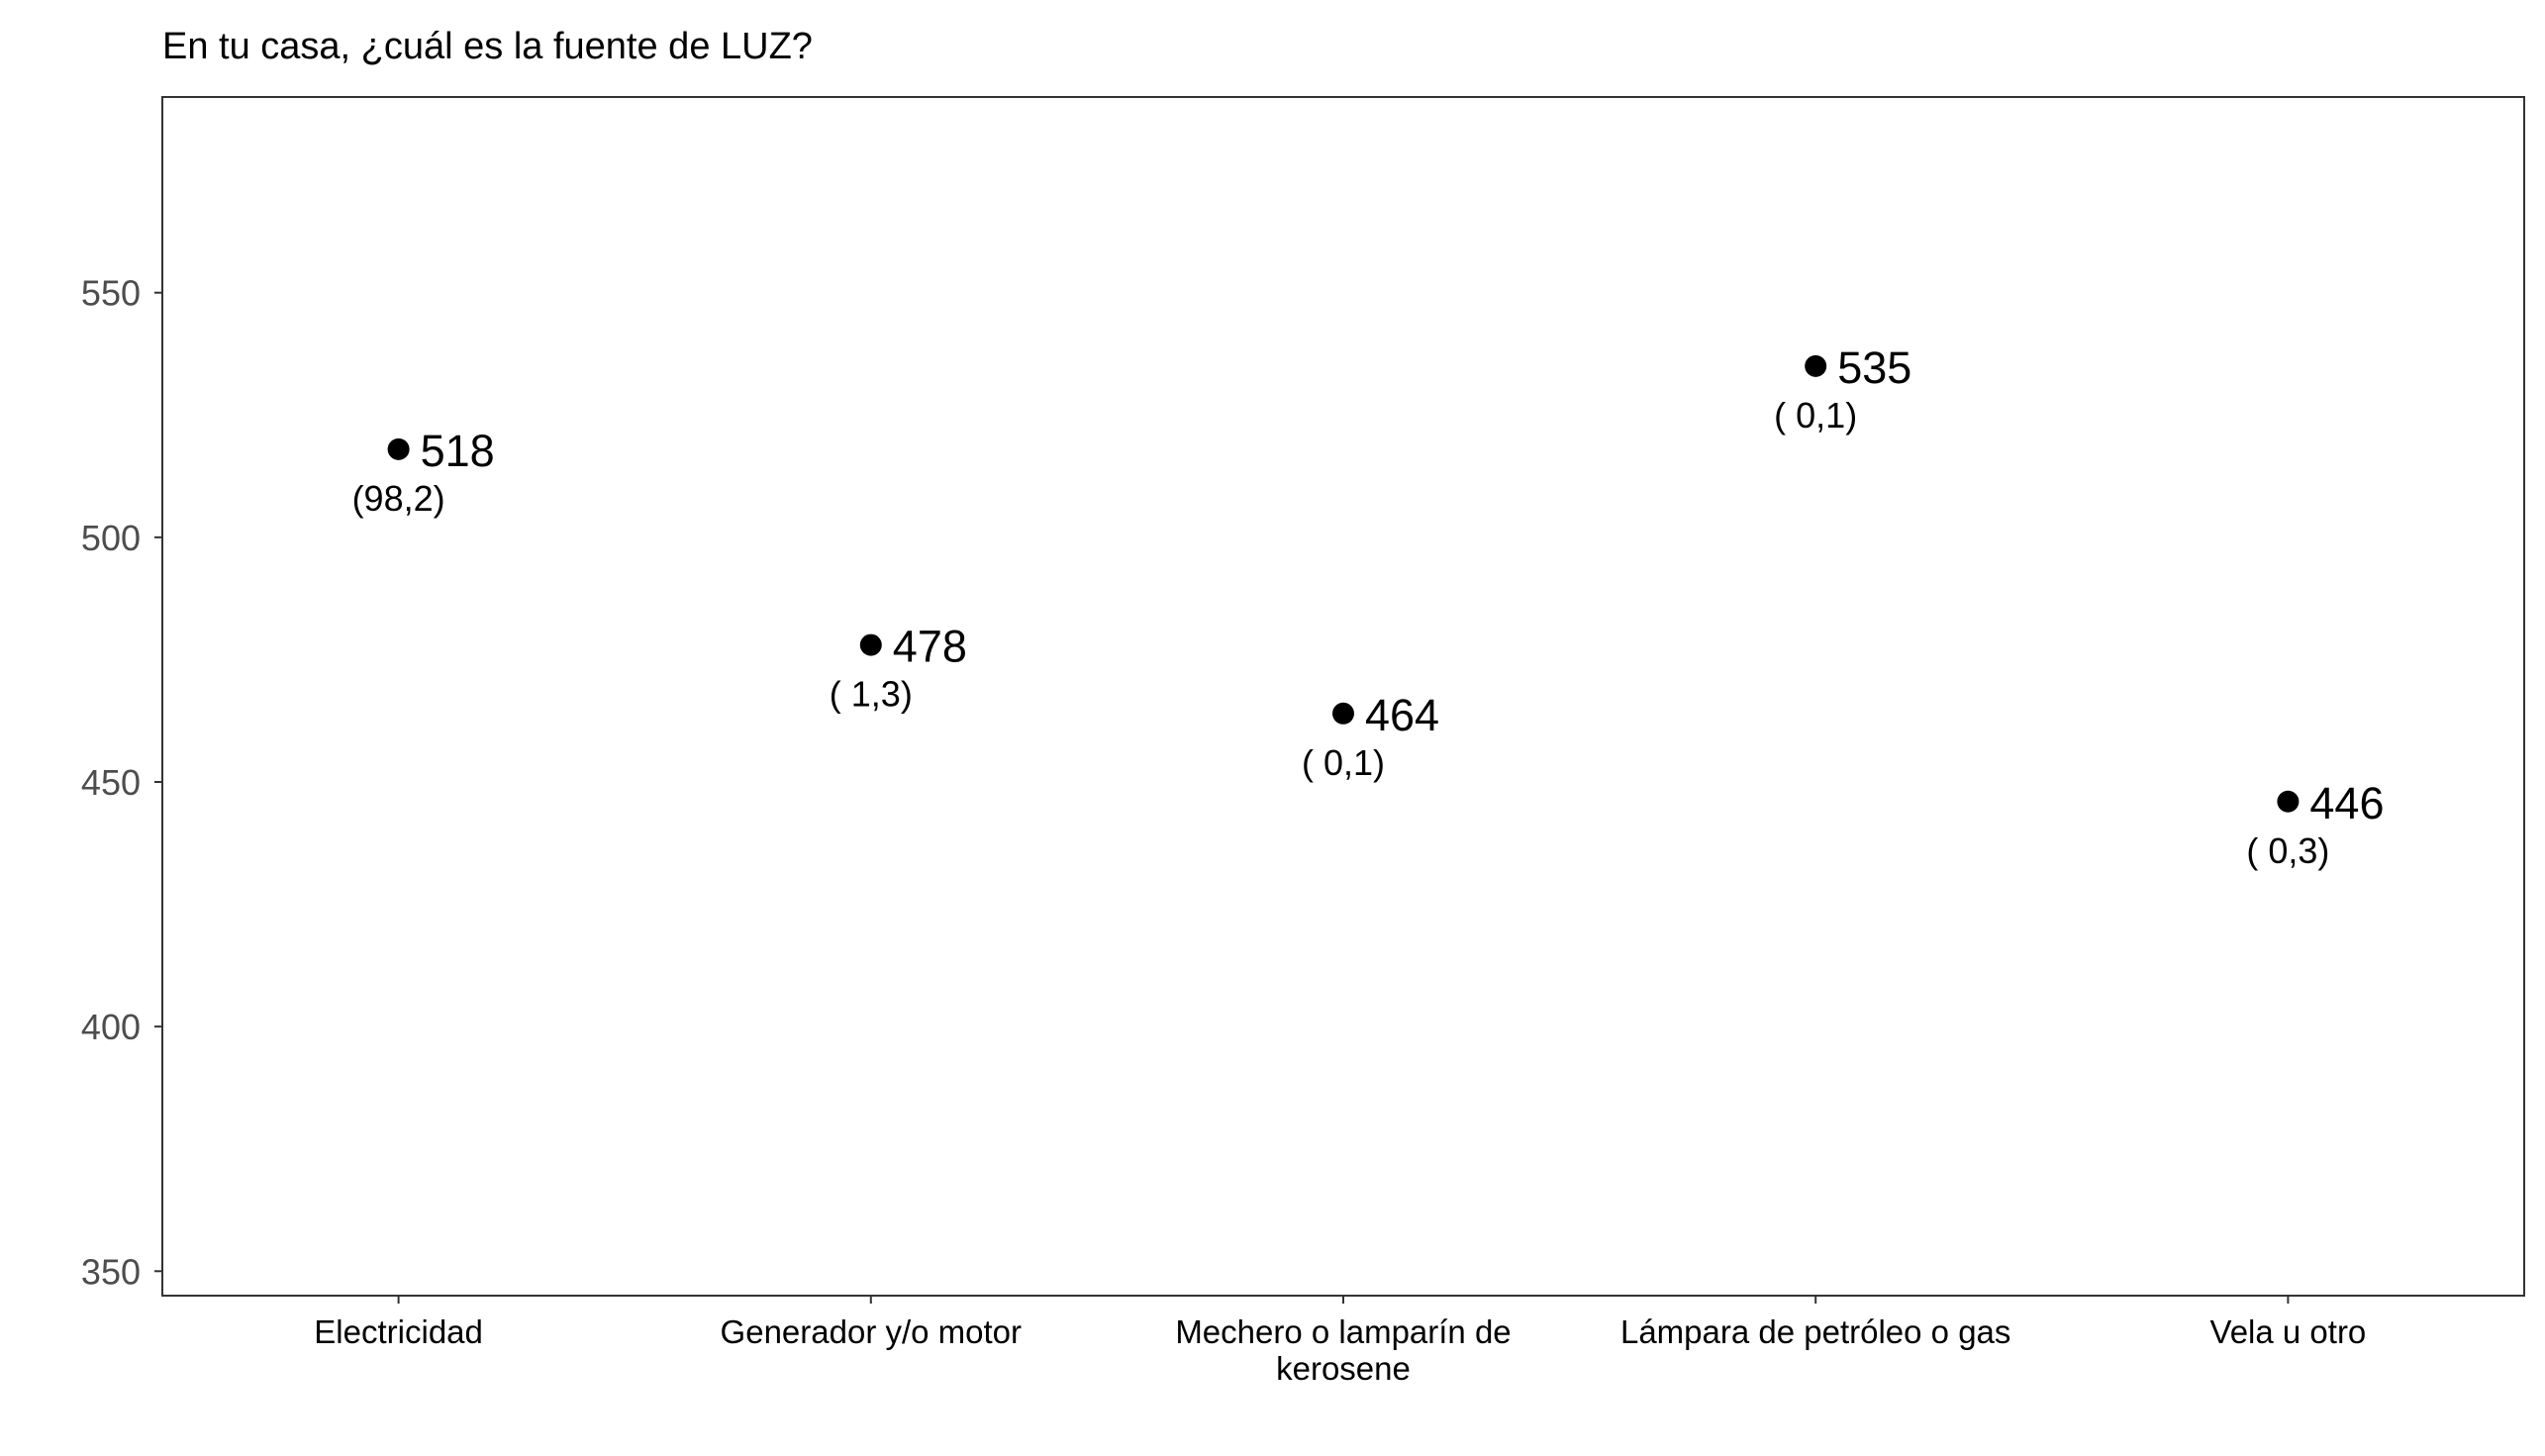  Describe the element at coordinates (1343, 1368) in the screenshot. I see `x-tick-label: kerosene` at that location.